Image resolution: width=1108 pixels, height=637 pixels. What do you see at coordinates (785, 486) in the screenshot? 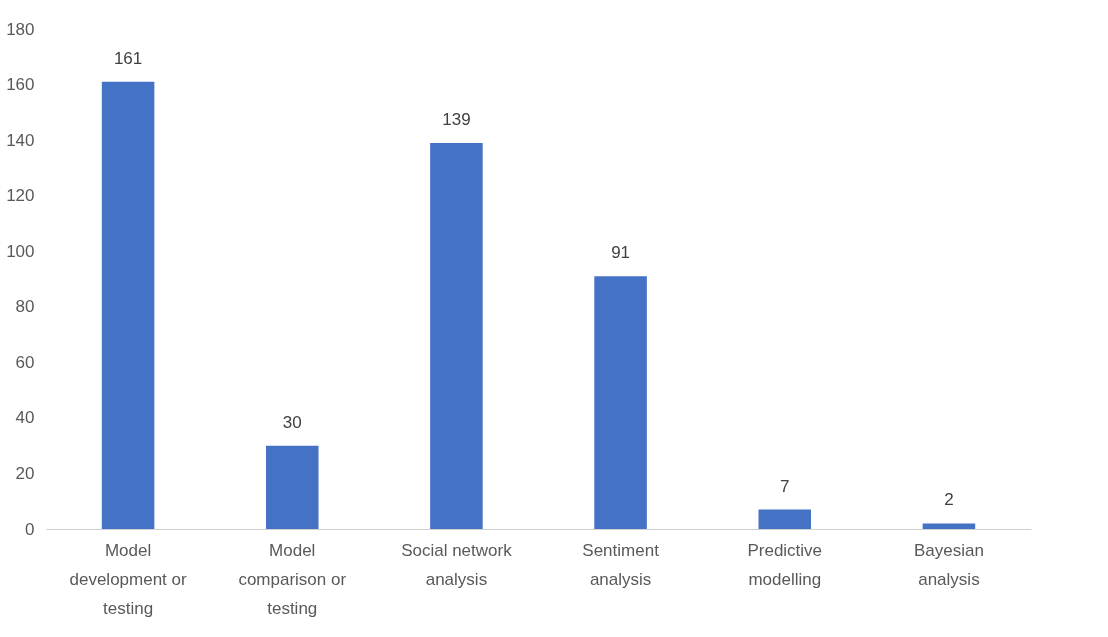
I see `data-label: 7` at bounding box center [785, 486].